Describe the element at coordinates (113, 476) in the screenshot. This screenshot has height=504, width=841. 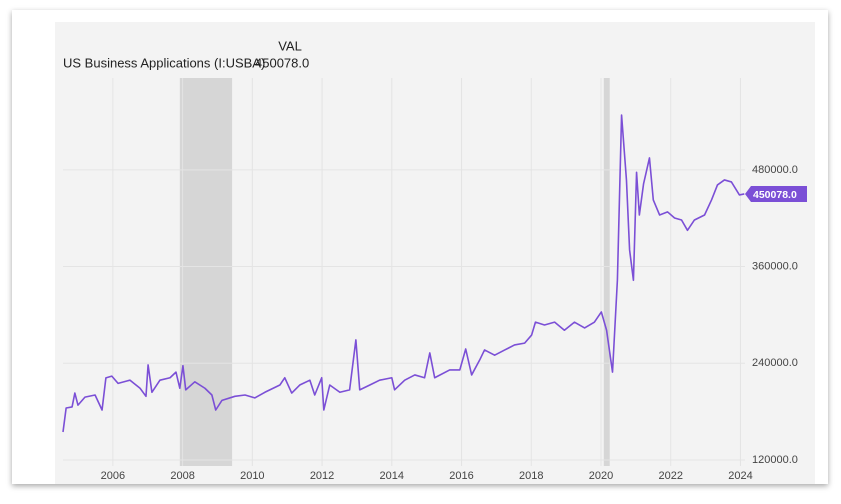
I see `x-tick-label: 2006` at that location.